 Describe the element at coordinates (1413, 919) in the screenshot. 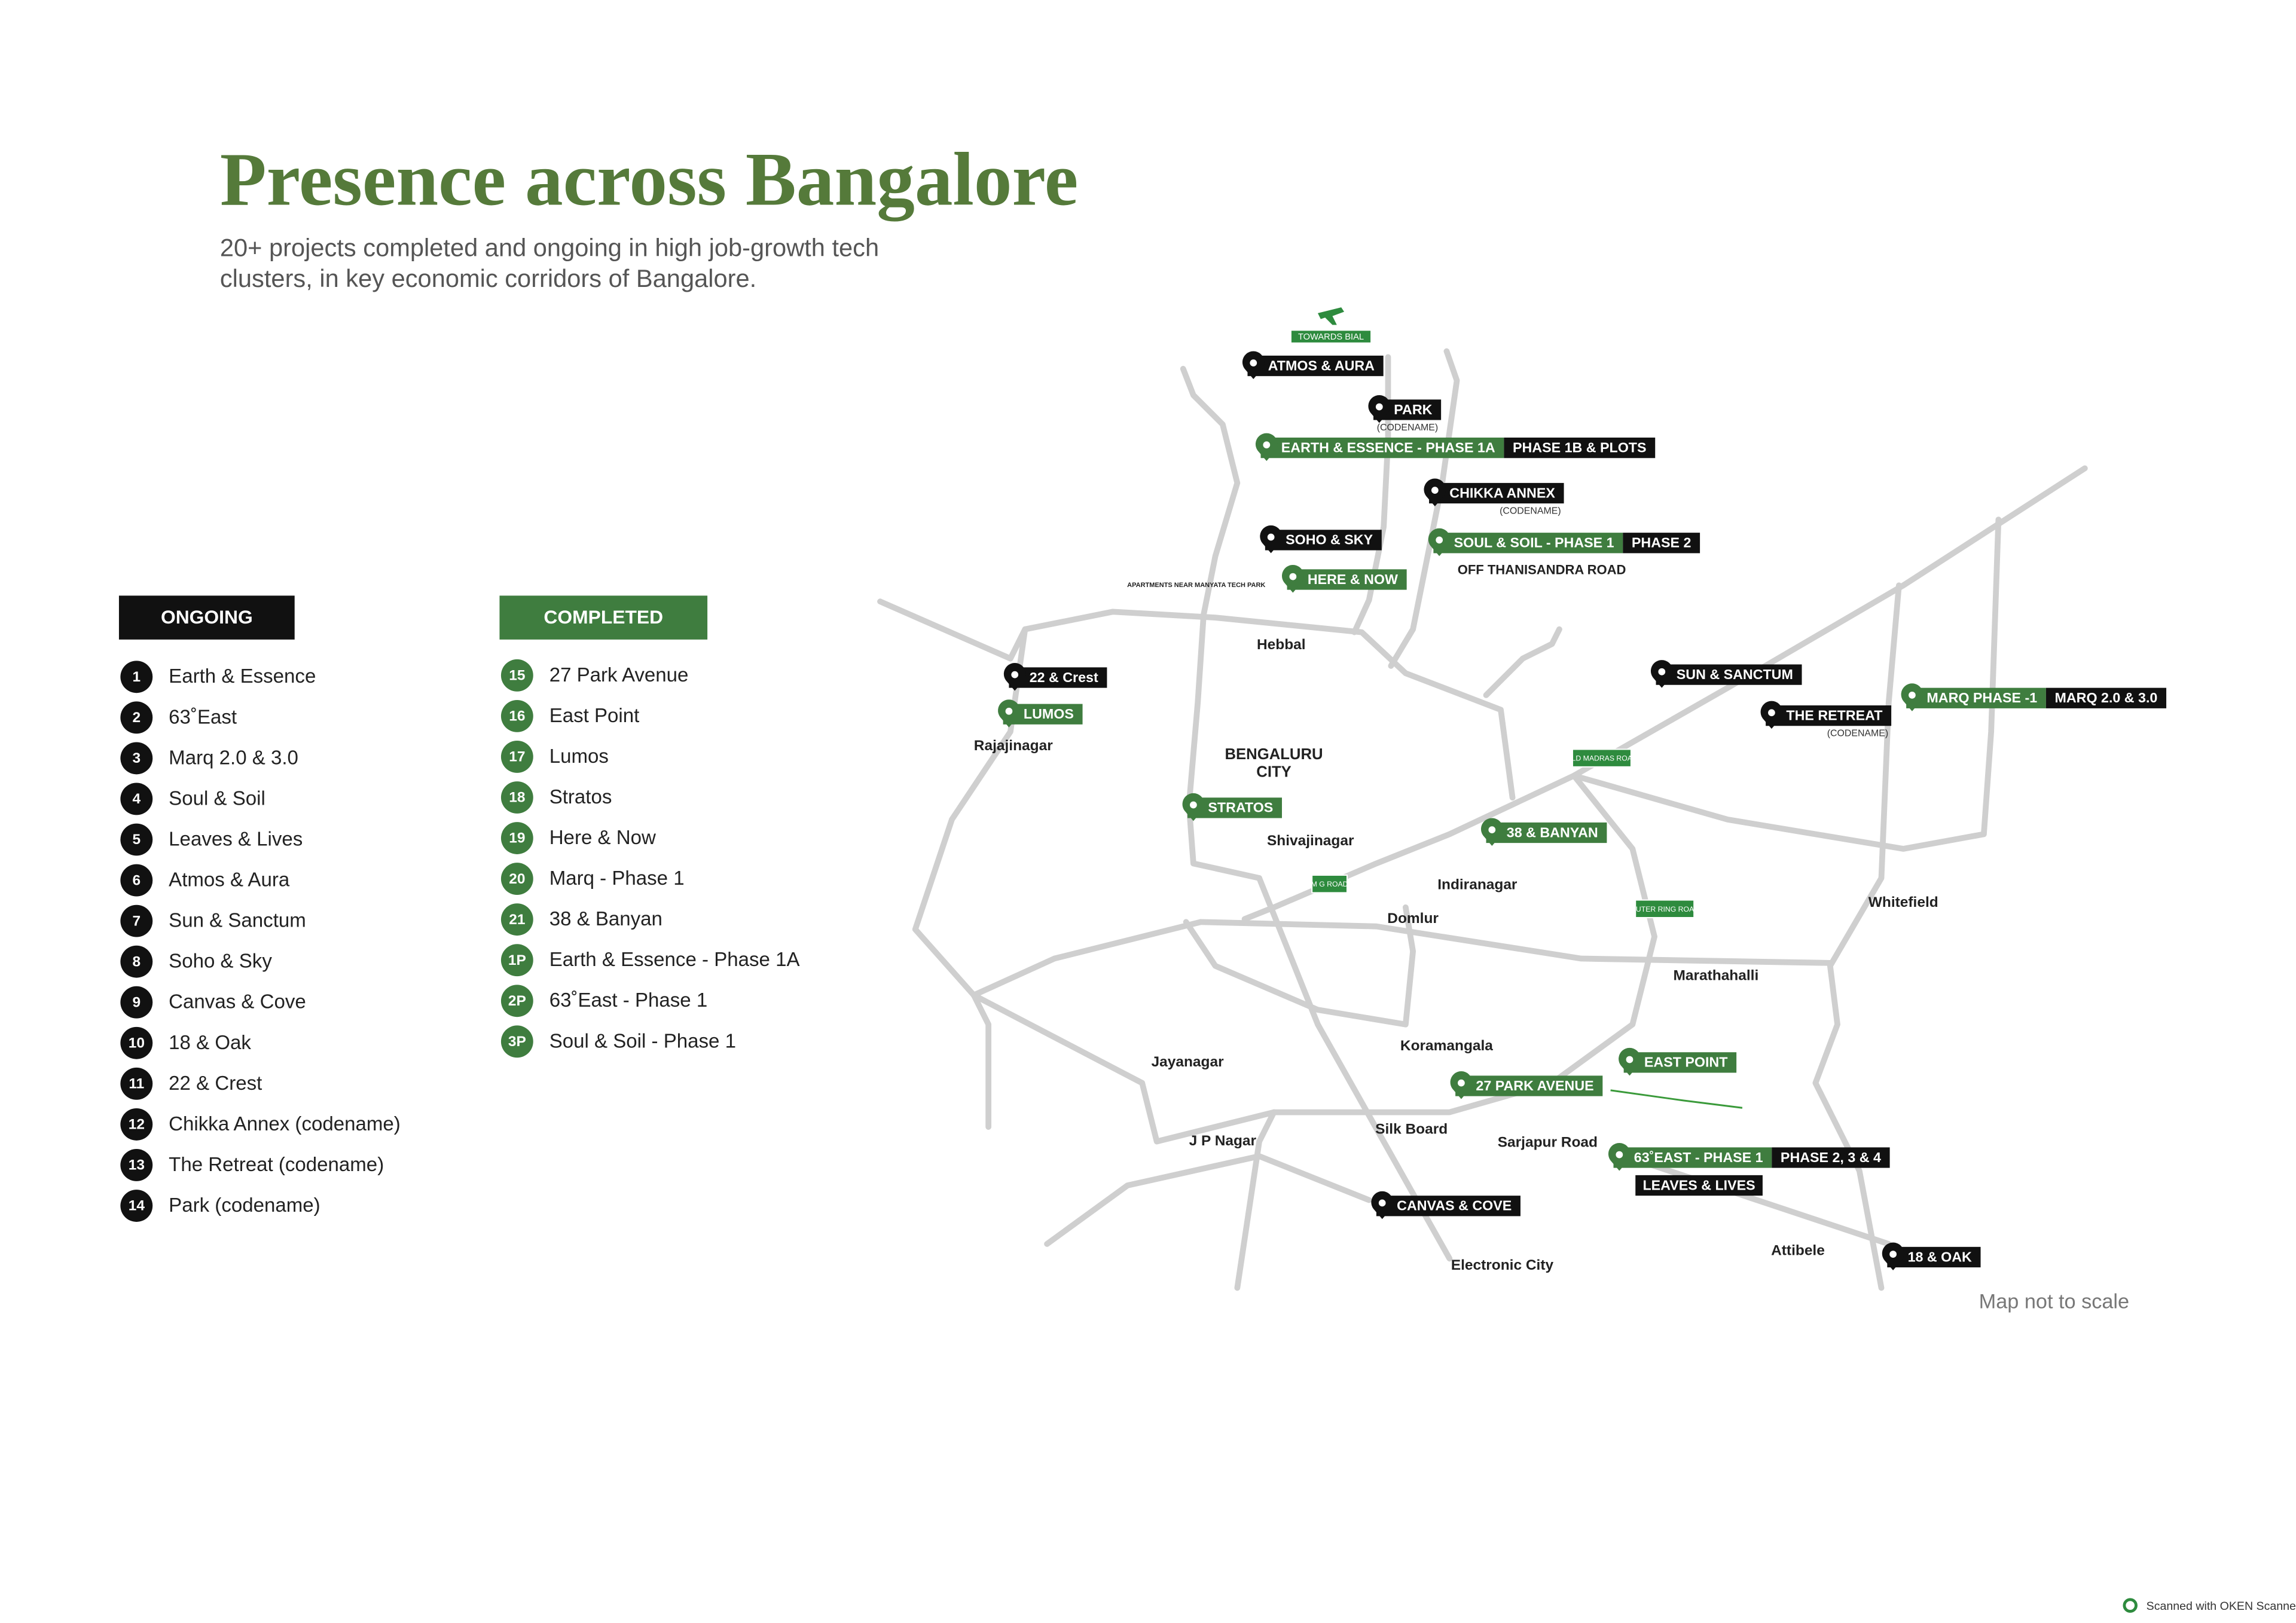

I see `place-label: Domlur` at that location.